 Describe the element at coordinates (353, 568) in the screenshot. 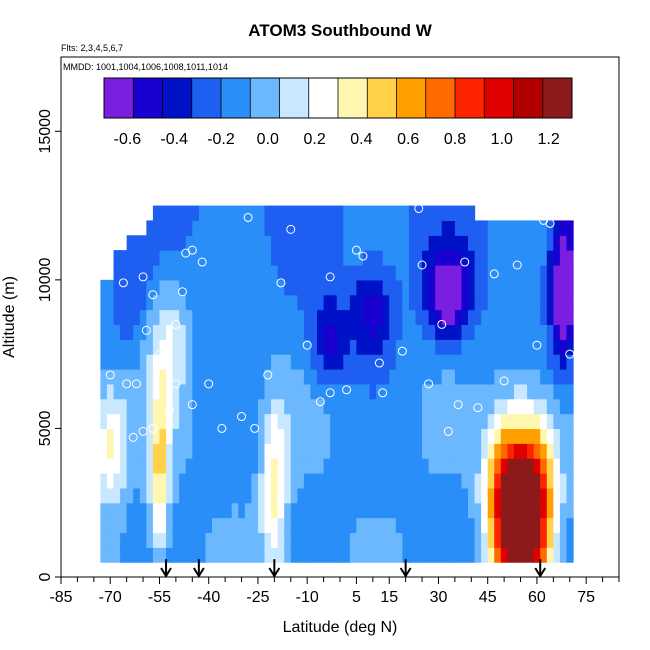

I see `flight-markers` at that location.